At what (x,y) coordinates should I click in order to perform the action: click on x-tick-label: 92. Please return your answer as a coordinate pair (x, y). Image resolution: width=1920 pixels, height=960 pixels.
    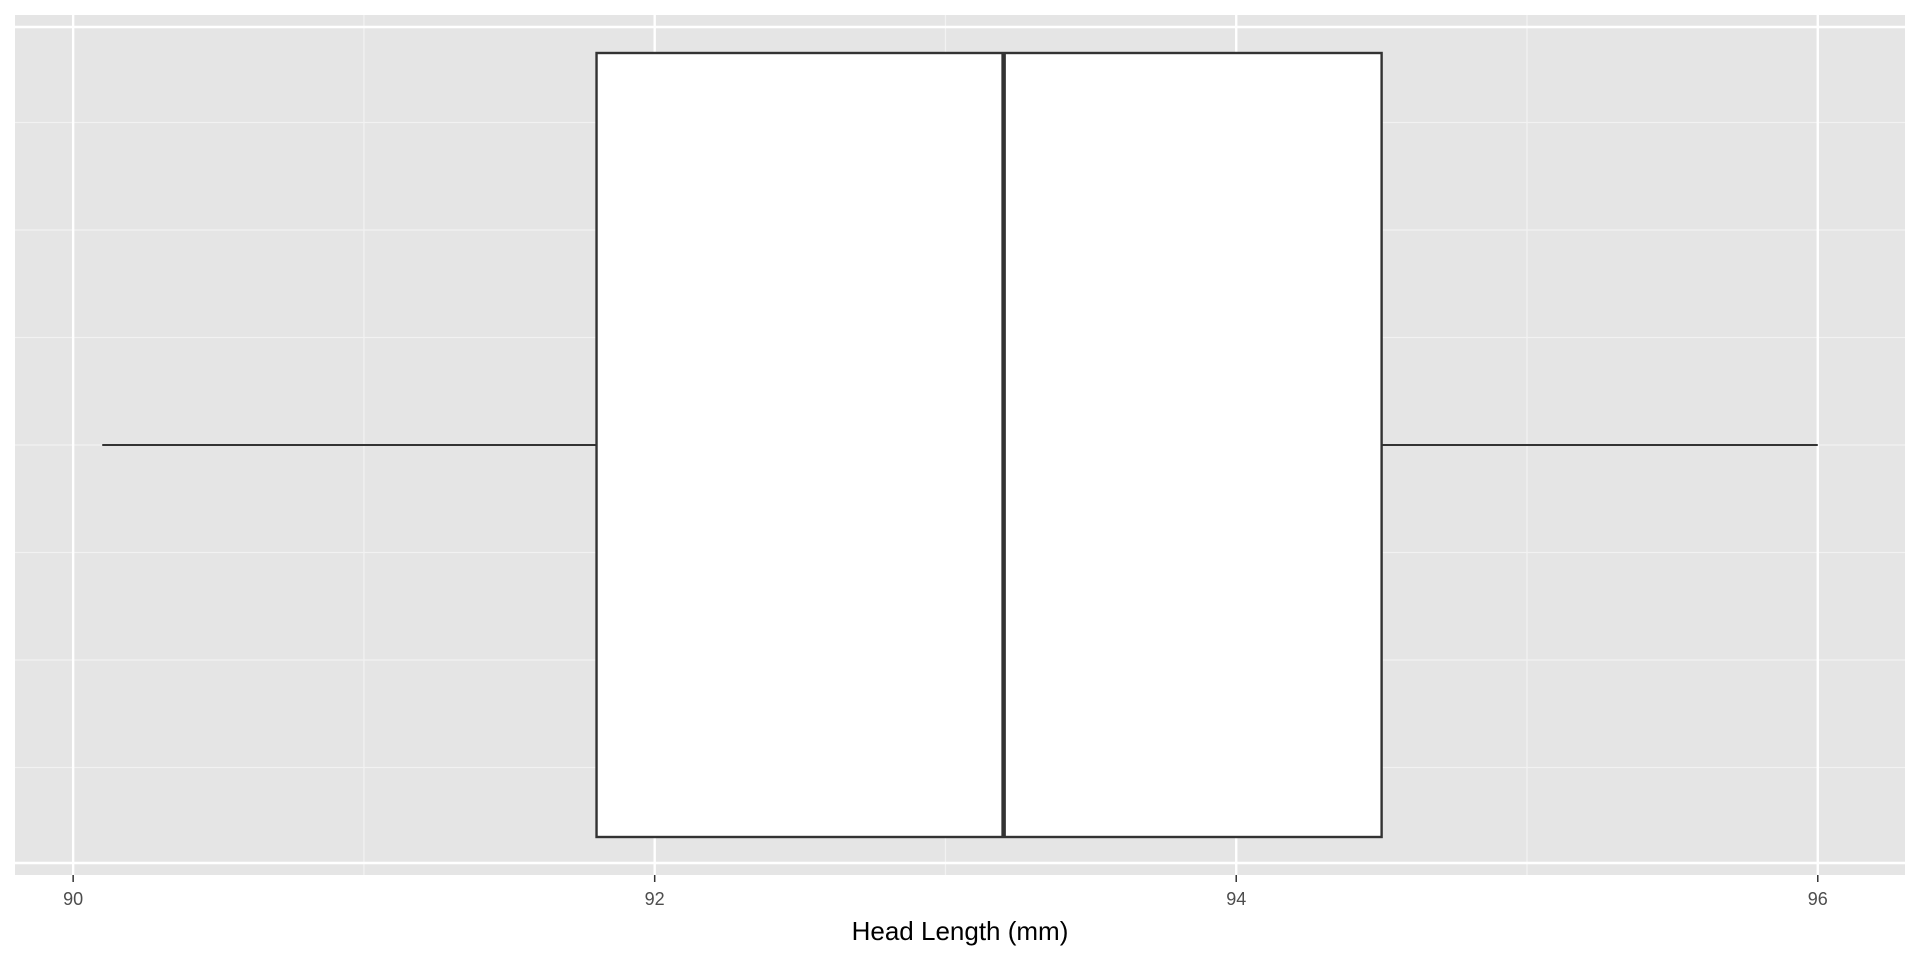
    Looking at the image, I should click on (655, 899).